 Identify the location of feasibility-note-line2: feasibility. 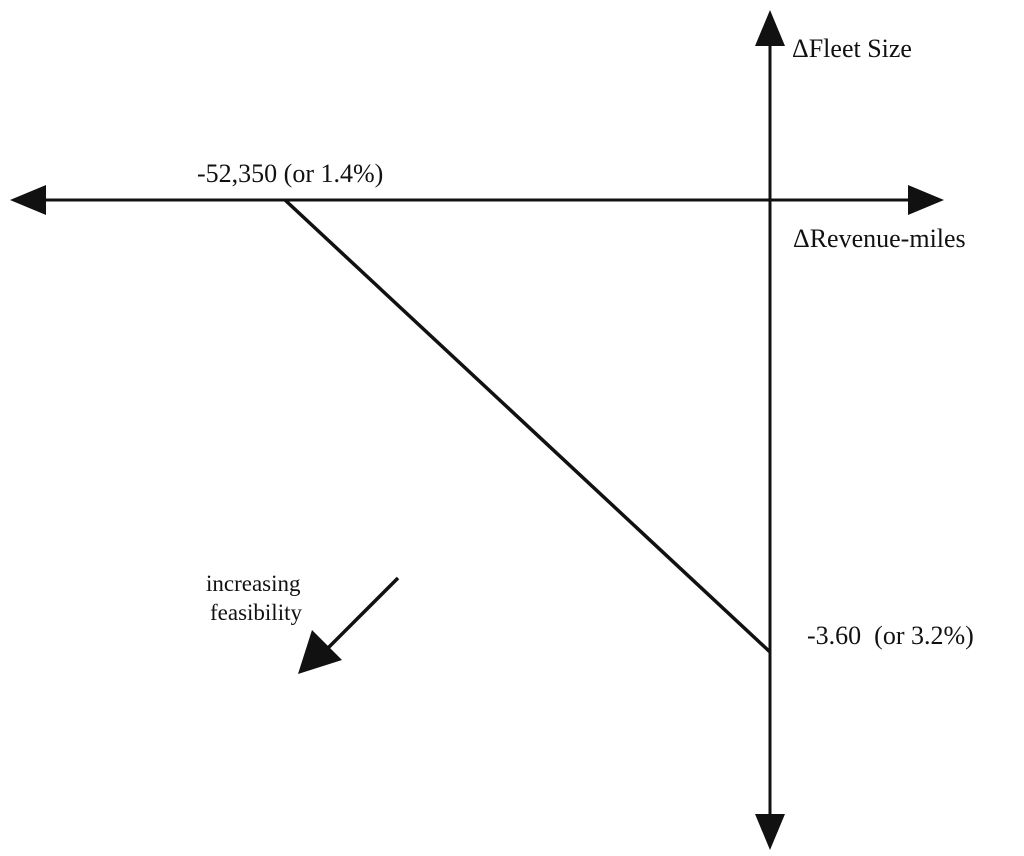
(256, 612).